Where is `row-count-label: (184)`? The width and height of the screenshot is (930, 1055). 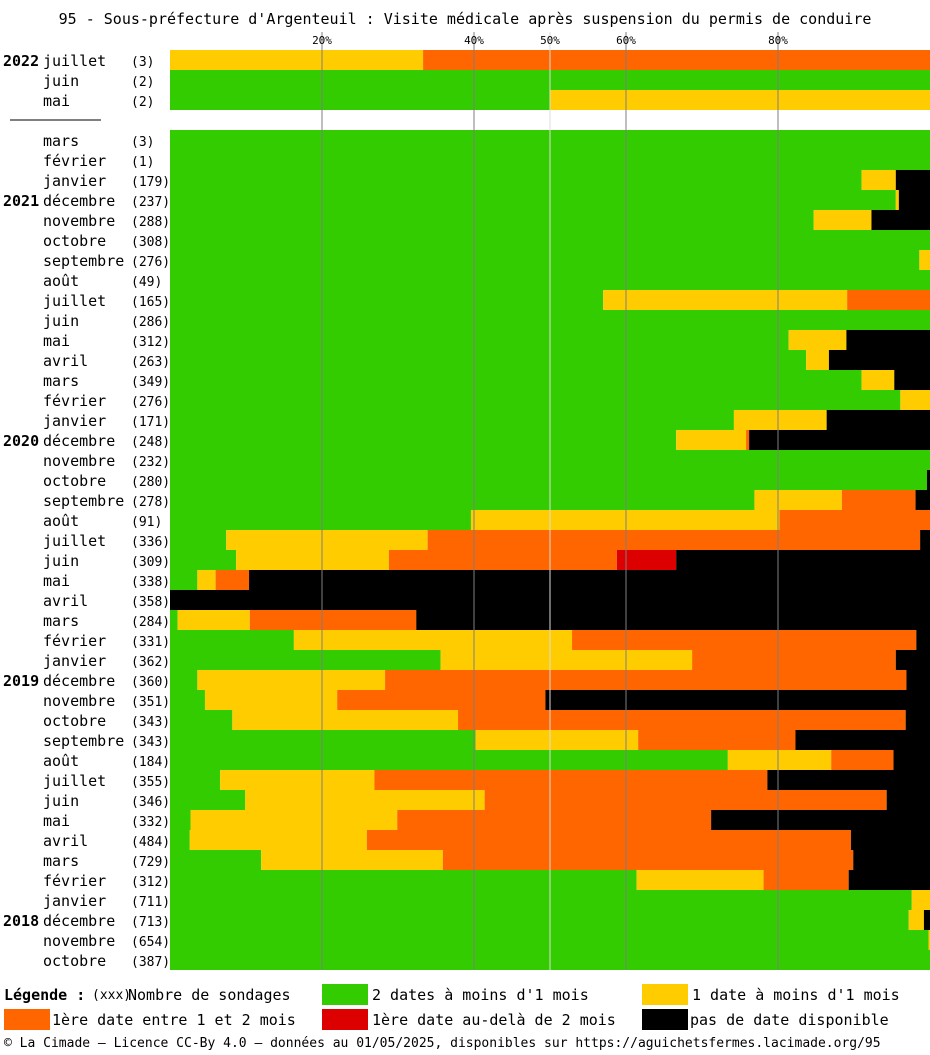
row-count-label: (184) is located at coordinates (150, 762).